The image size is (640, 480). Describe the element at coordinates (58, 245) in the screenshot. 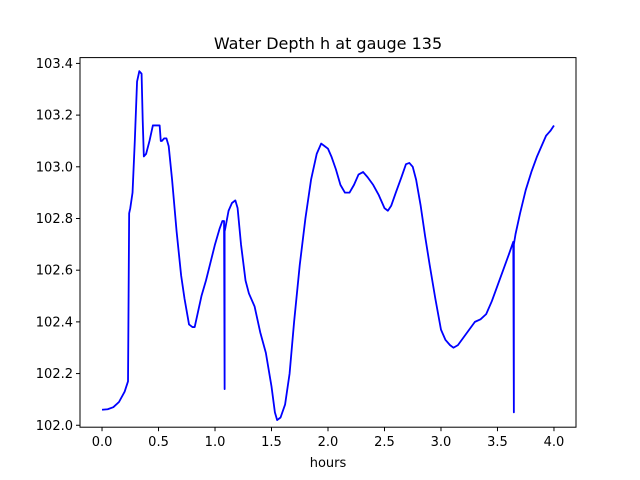

I see `y-axis: 102.0 102.2 102.4 102.6 102.8 103.0 103.2 103.4` at that location.